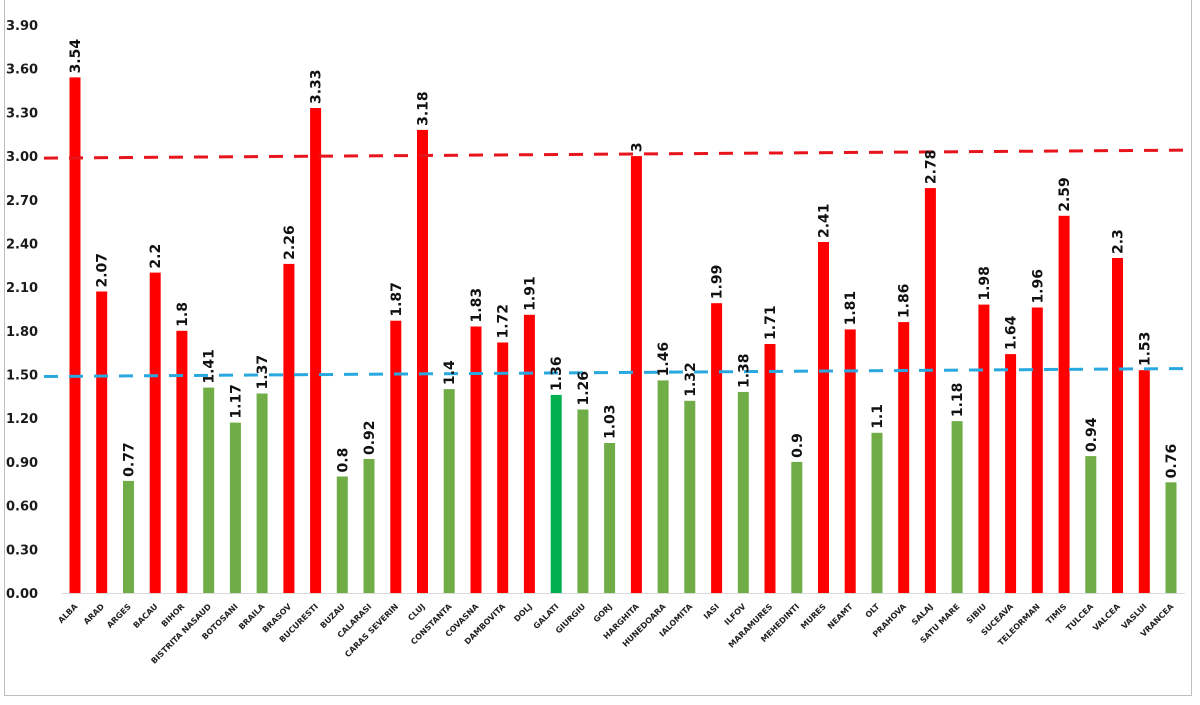  I want to click on y-tick-label: 3.30, so click(22, 113).